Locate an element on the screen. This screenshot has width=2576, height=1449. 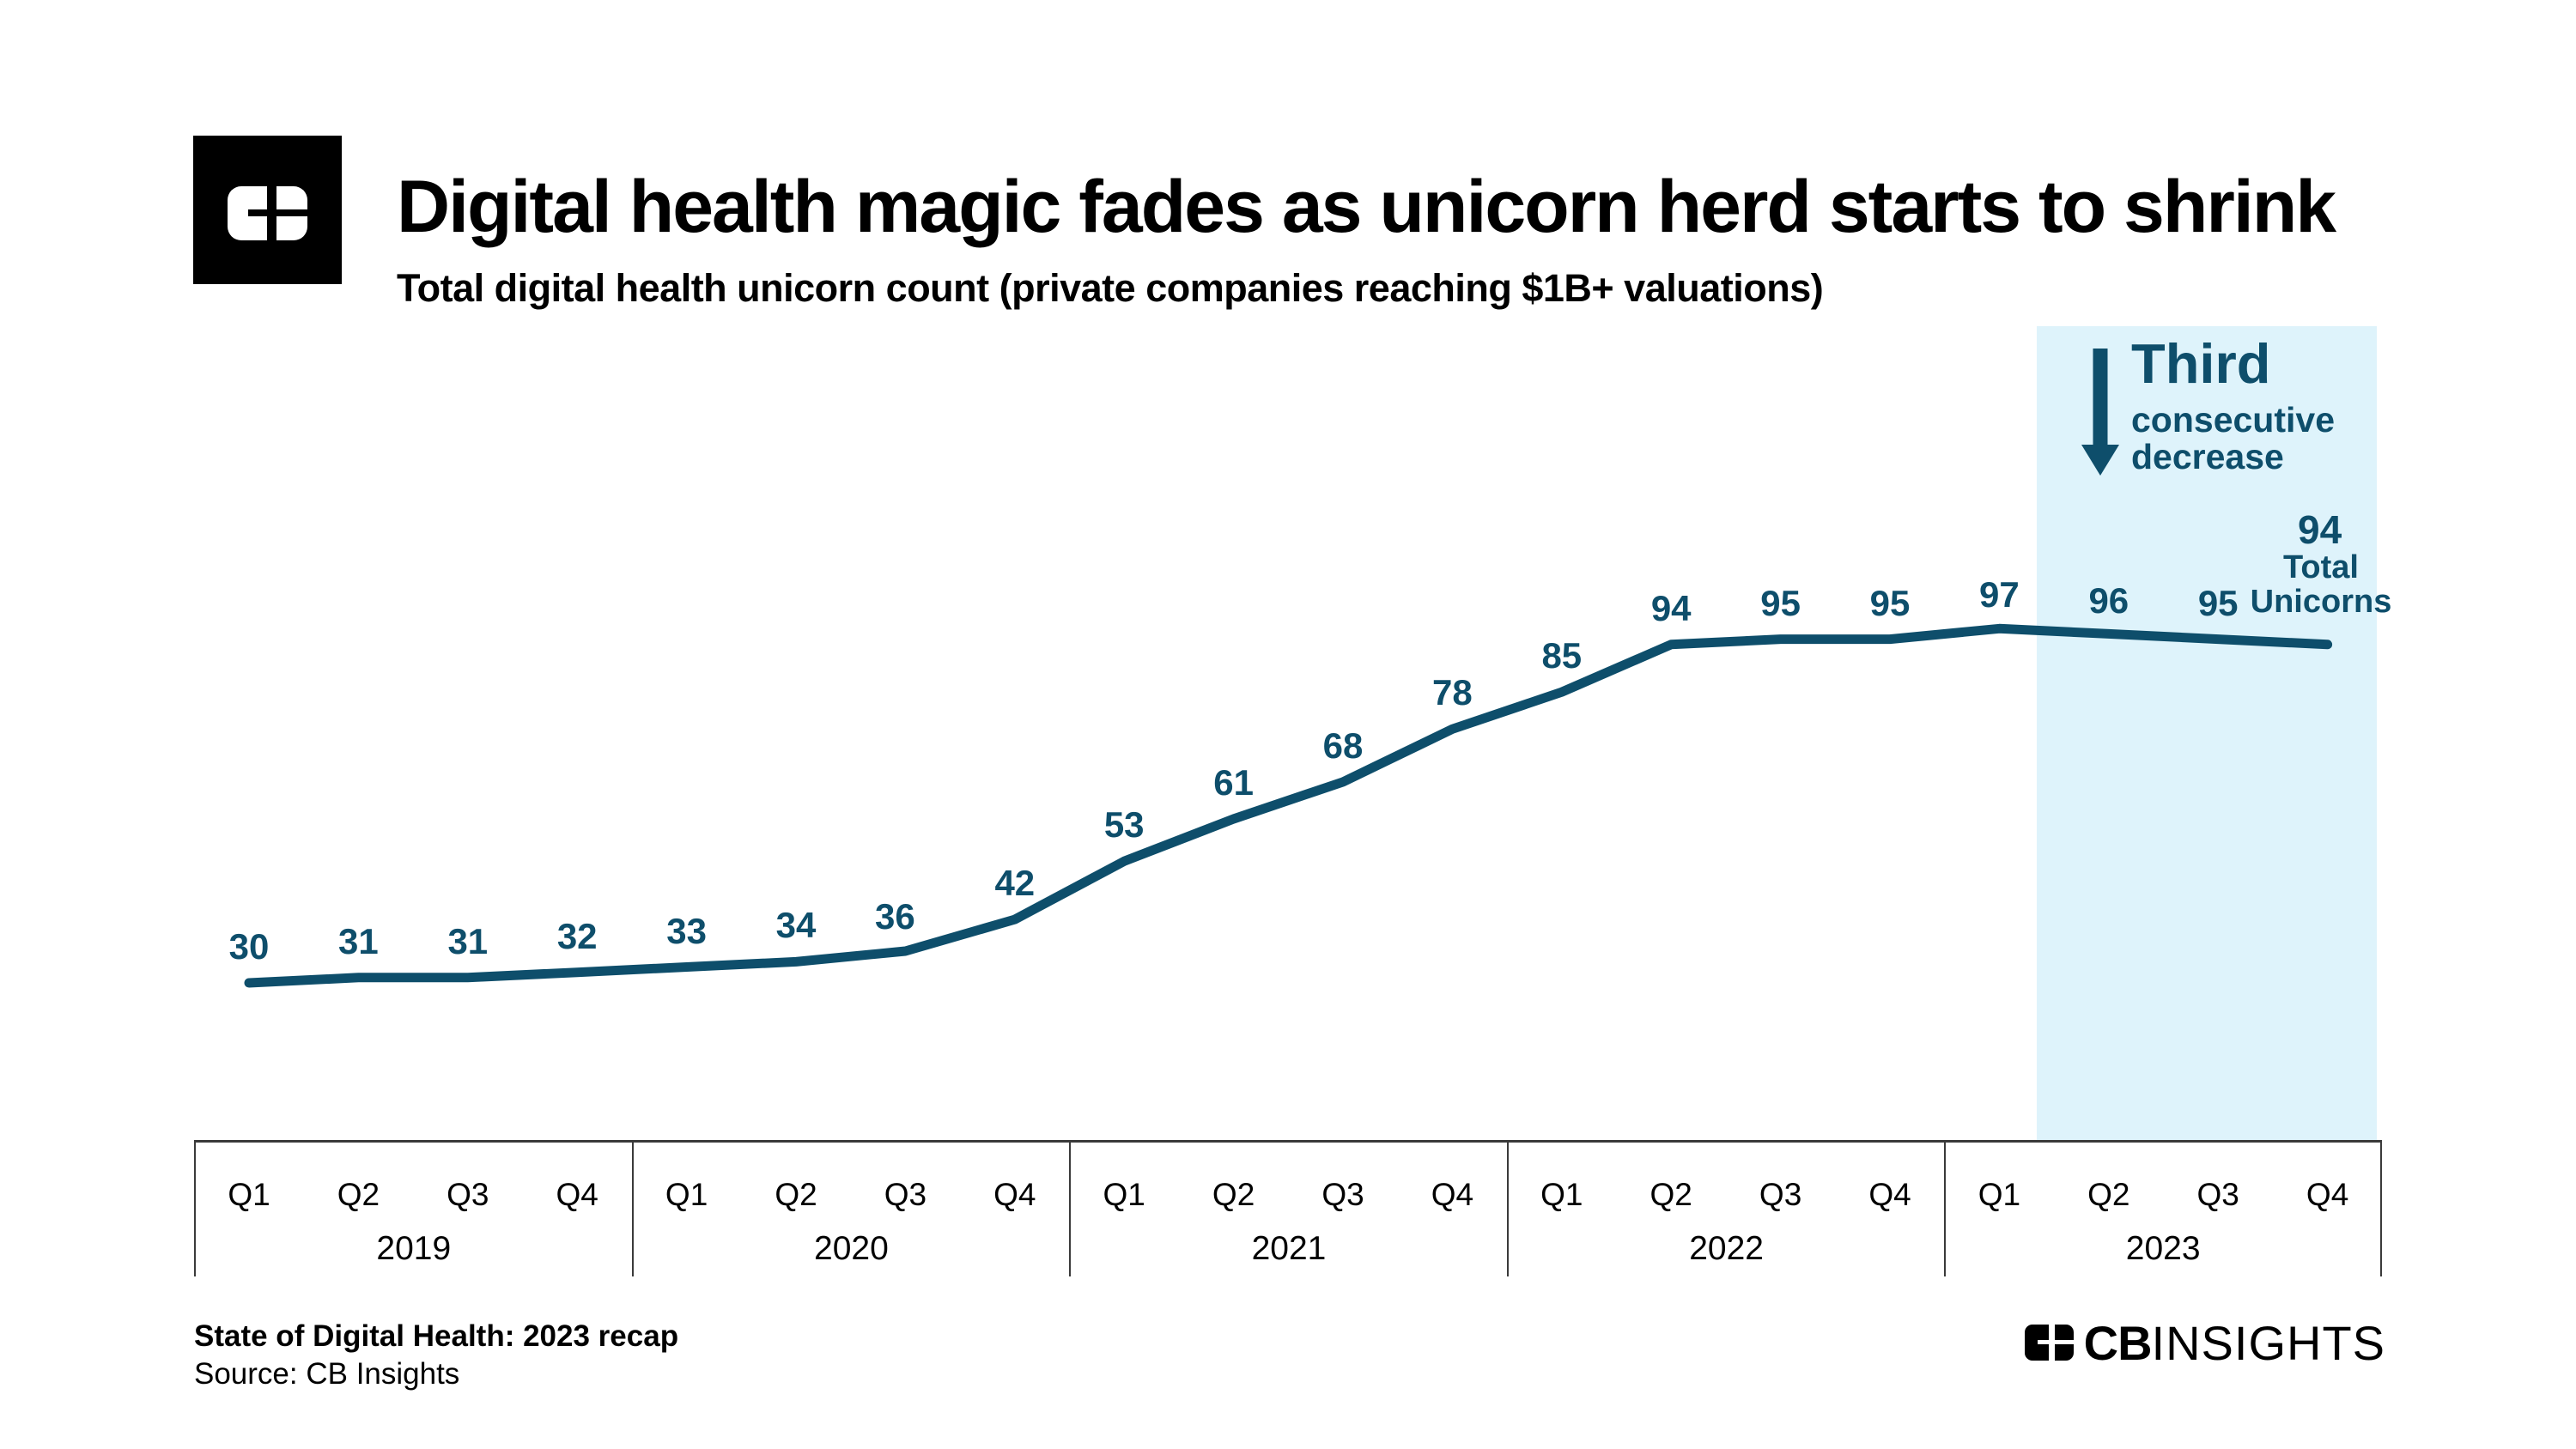
total-unicorns-caption: Total Unicorns is located at coordinates (2321, 584).